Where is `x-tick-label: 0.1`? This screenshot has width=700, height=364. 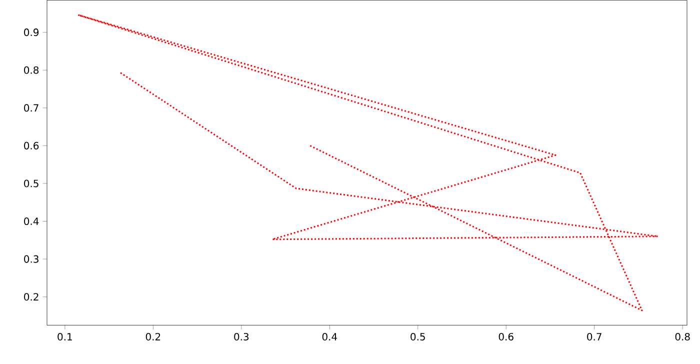 x-tick-label: 0.1 is located at coordinates (65, 336).